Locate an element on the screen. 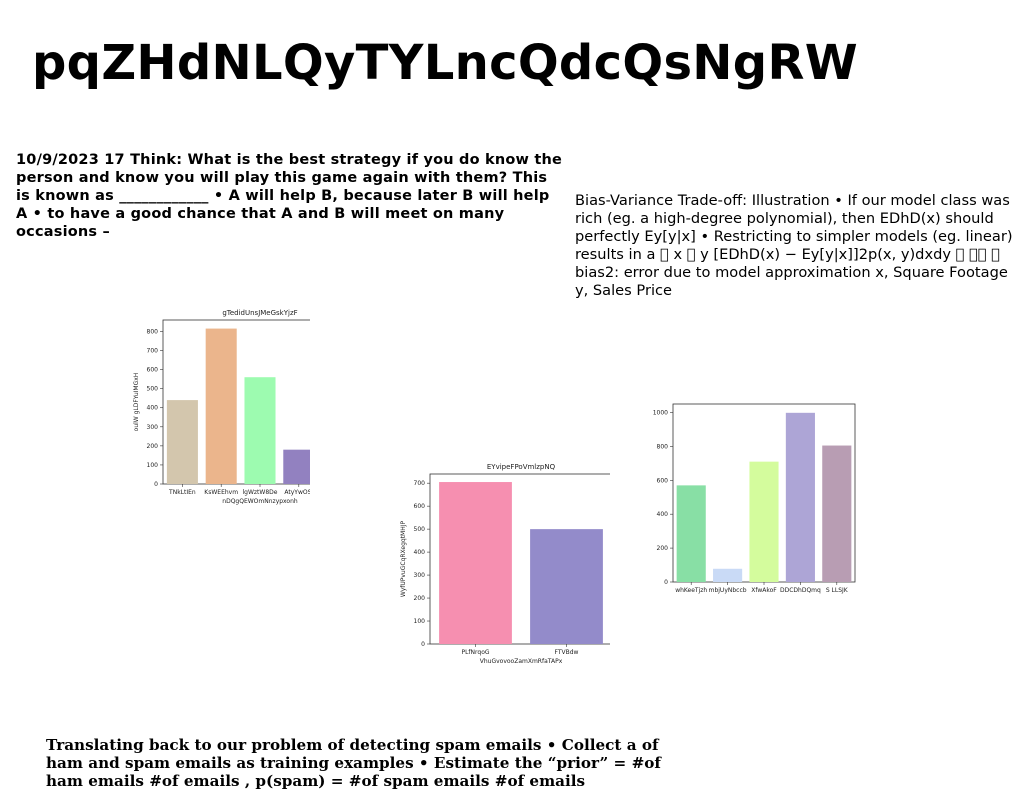 The height and width of the screenshot is (790, 1024). page-title: pqZHdNLQyTYLncQdcQsNgRW is located at coordinates (445, 63).